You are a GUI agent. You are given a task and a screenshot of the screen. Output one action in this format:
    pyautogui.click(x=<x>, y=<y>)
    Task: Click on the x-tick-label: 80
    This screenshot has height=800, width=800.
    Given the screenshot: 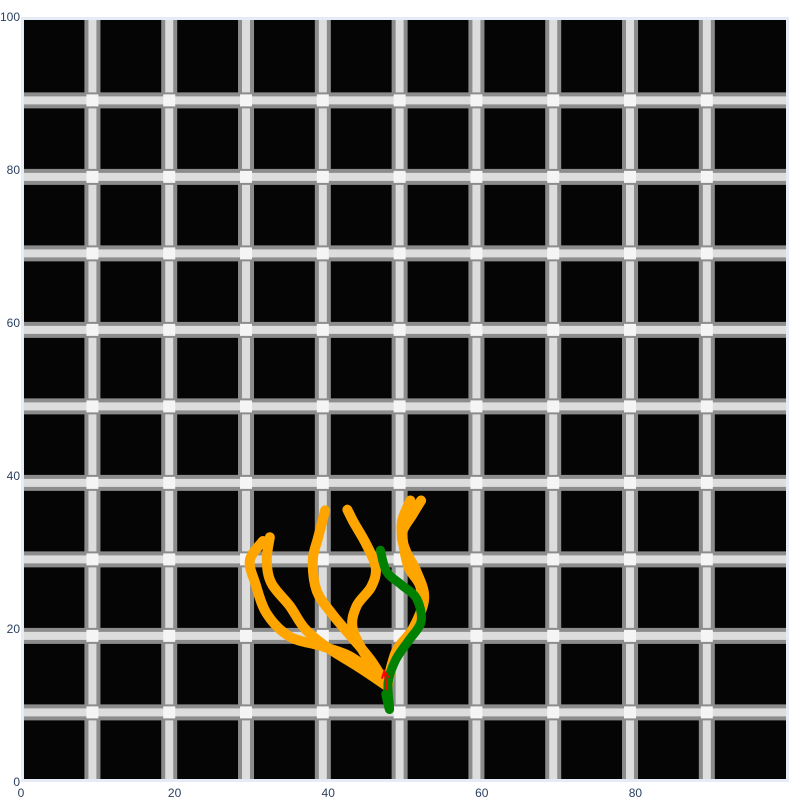 What is the action you would take?
    pyautogui.click(x=636, y=793)
    